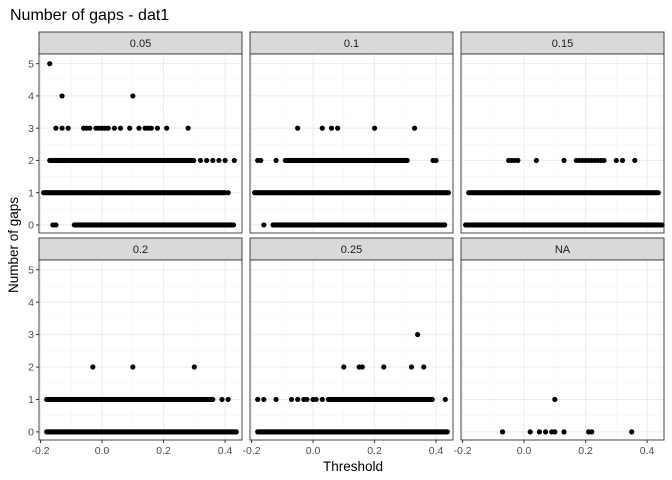 This screenshot has height=480, width=672. I want to click on facet-strip-label: 0.1, so click(351, 44).